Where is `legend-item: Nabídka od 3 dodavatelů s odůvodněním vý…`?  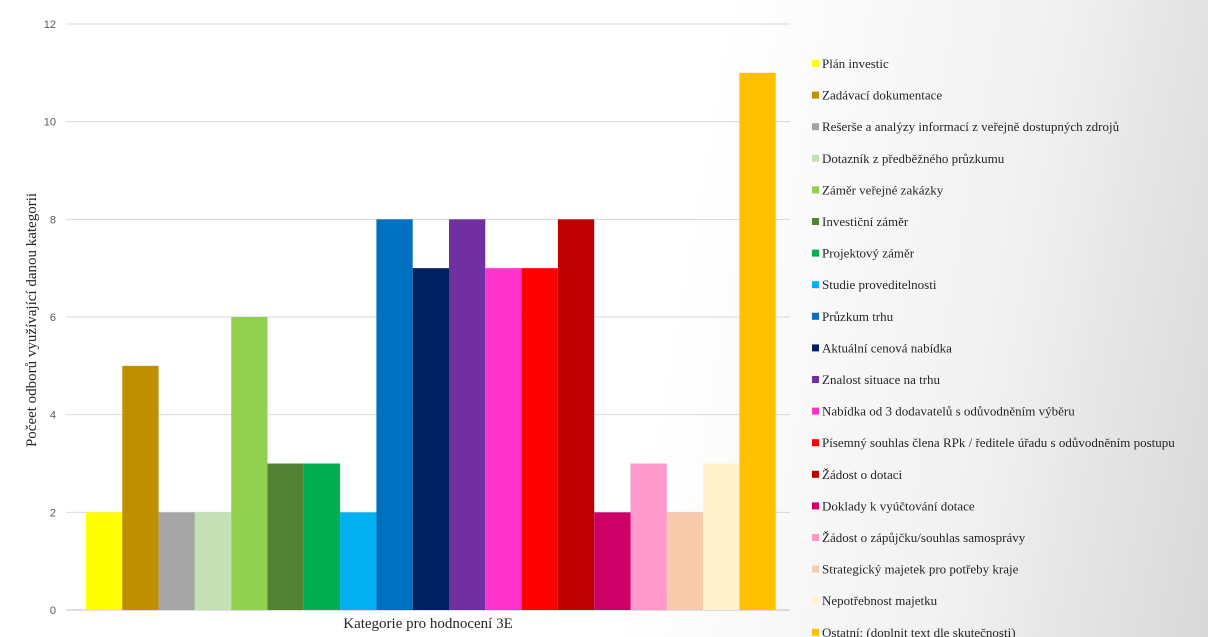
legend-item: Nabídka od 3 dodavatelů s odůvodněním vý… is located at coordinates (943, 411).